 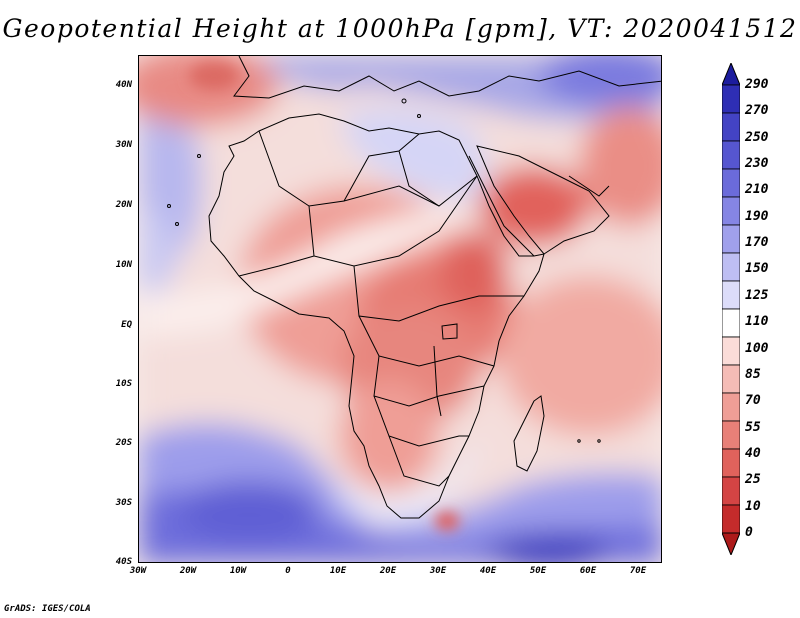 What do you see at coordinates (47, 609) in the screenshot?
I see `credit-label: GrADS: IGES/COLA` at bounding box center [47, 609].